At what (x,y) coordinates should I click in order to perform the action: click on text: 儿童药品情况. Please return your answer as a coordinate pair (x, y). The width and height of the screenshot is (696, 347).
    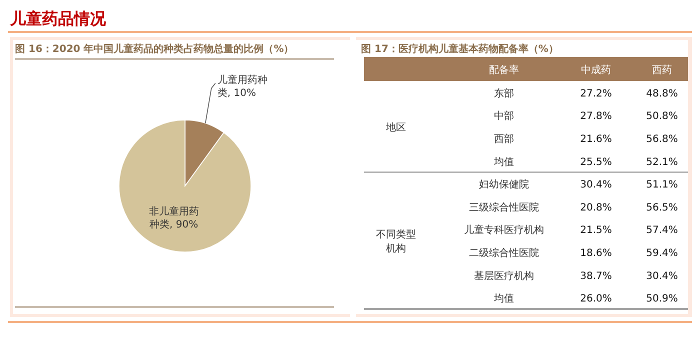
    Looking at the image, I should click on (58, 18).